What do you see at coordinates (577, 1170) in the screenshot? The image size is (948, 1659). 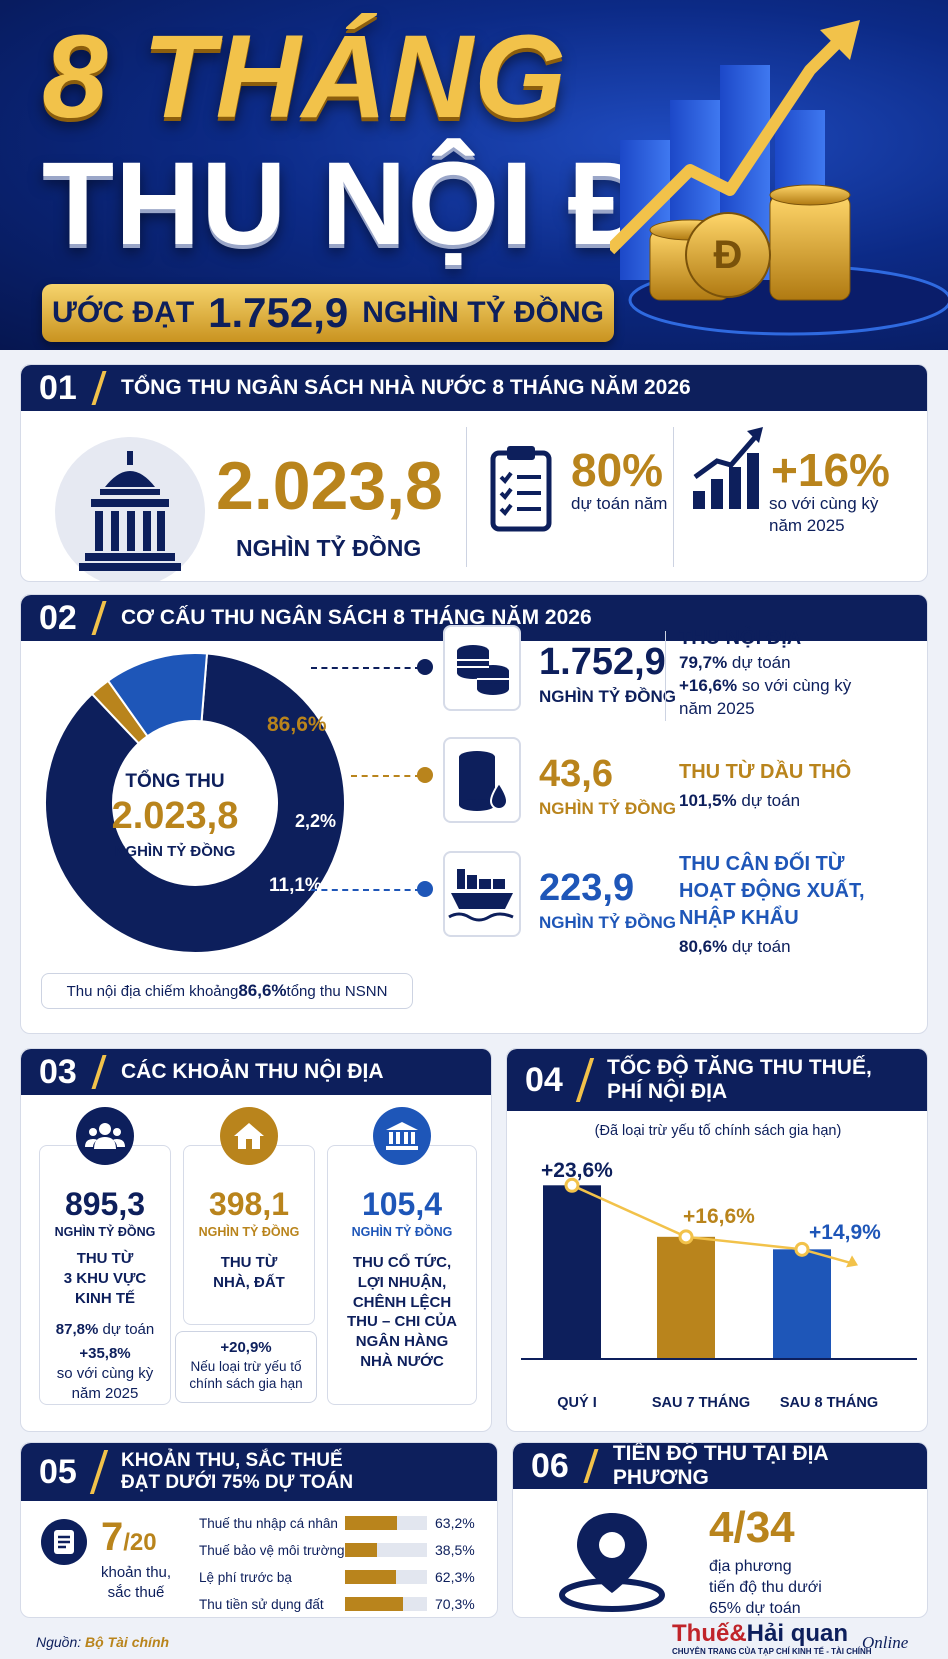 I see `growth-label-q1: +23,6%` at bounding box center [577, 1170].